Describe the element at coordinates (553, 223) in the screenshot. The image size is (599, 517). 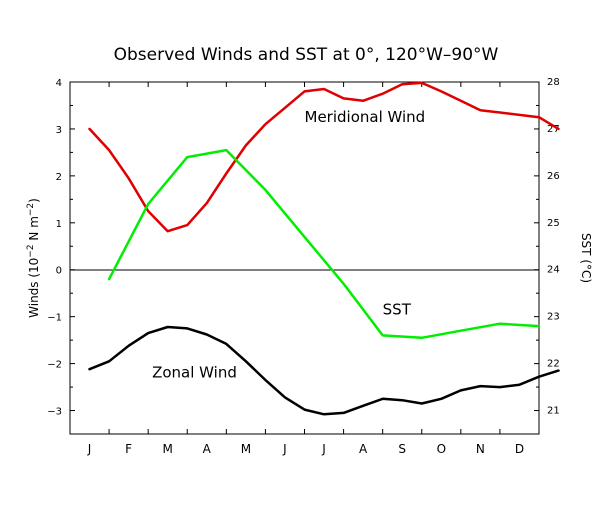
I see `right-tick-label: 25` at that location.